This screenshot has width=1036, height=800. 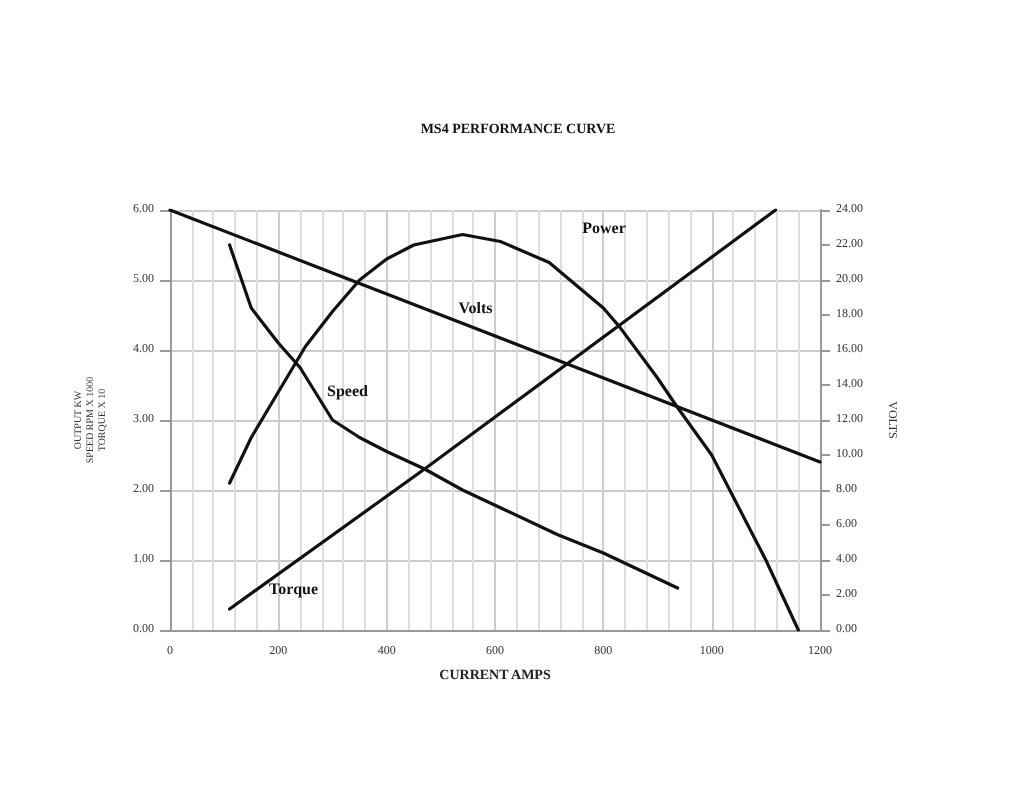 I want to click on series-label: Volts, so click(x=475, y=308).